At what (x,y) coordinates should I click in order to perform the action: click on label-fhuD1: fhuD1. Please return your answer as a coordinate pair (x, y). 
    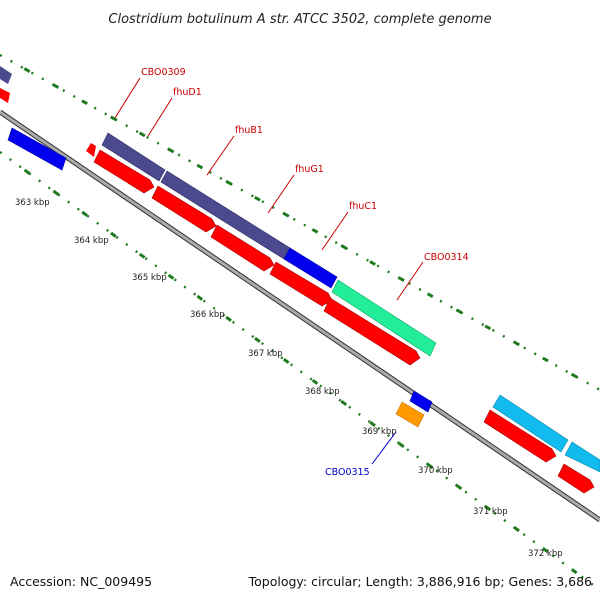
    Looking at the image, I should click on (187, 92).